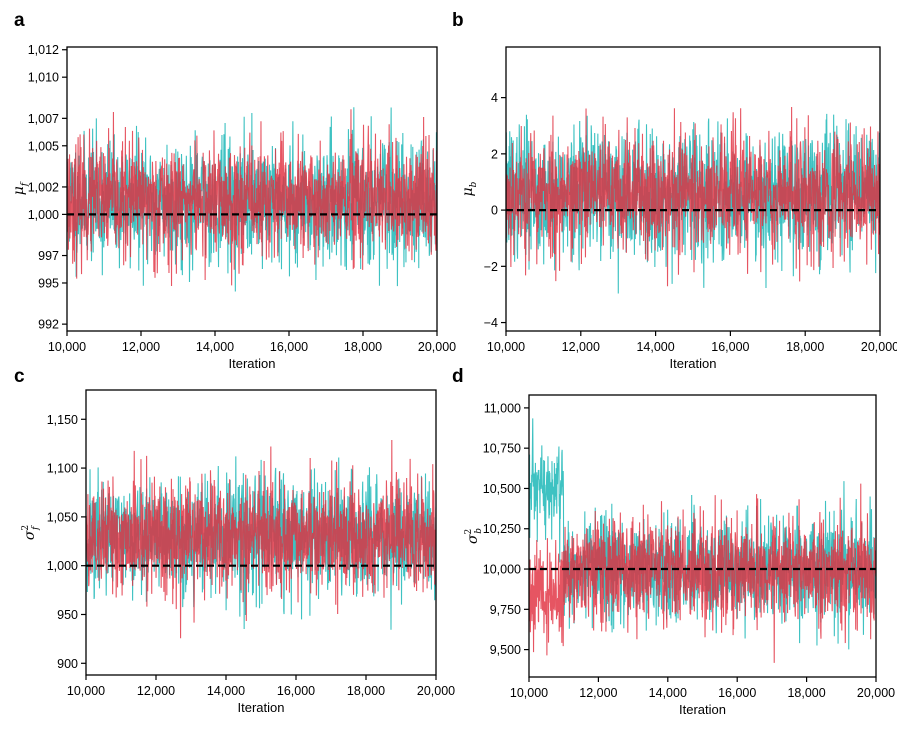  I want to click on y-tick-label-c: 1,150, so click(62, 420).